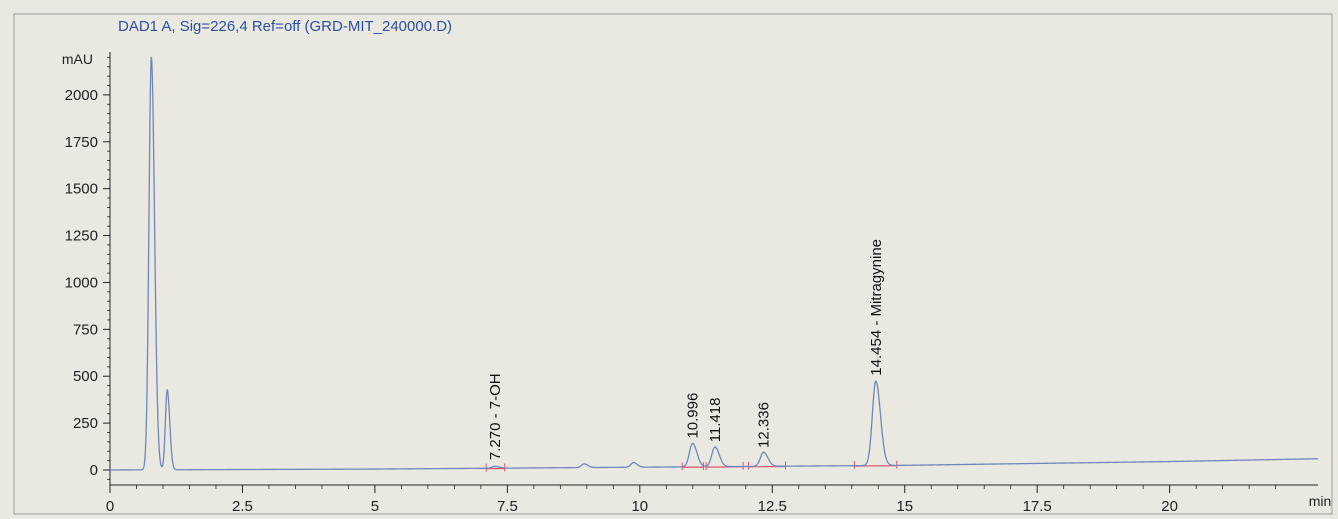  I want to click on y-tick-label: 1250, so click(81, 236).